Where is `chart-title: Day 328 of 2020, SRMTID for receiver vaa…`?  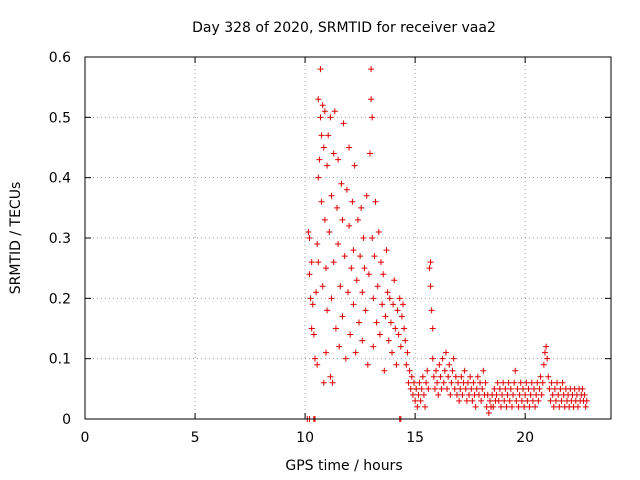
chart-title: Day 328 of 2020, SRMTID for receiver vaa… is located at coordinates (344, 28).